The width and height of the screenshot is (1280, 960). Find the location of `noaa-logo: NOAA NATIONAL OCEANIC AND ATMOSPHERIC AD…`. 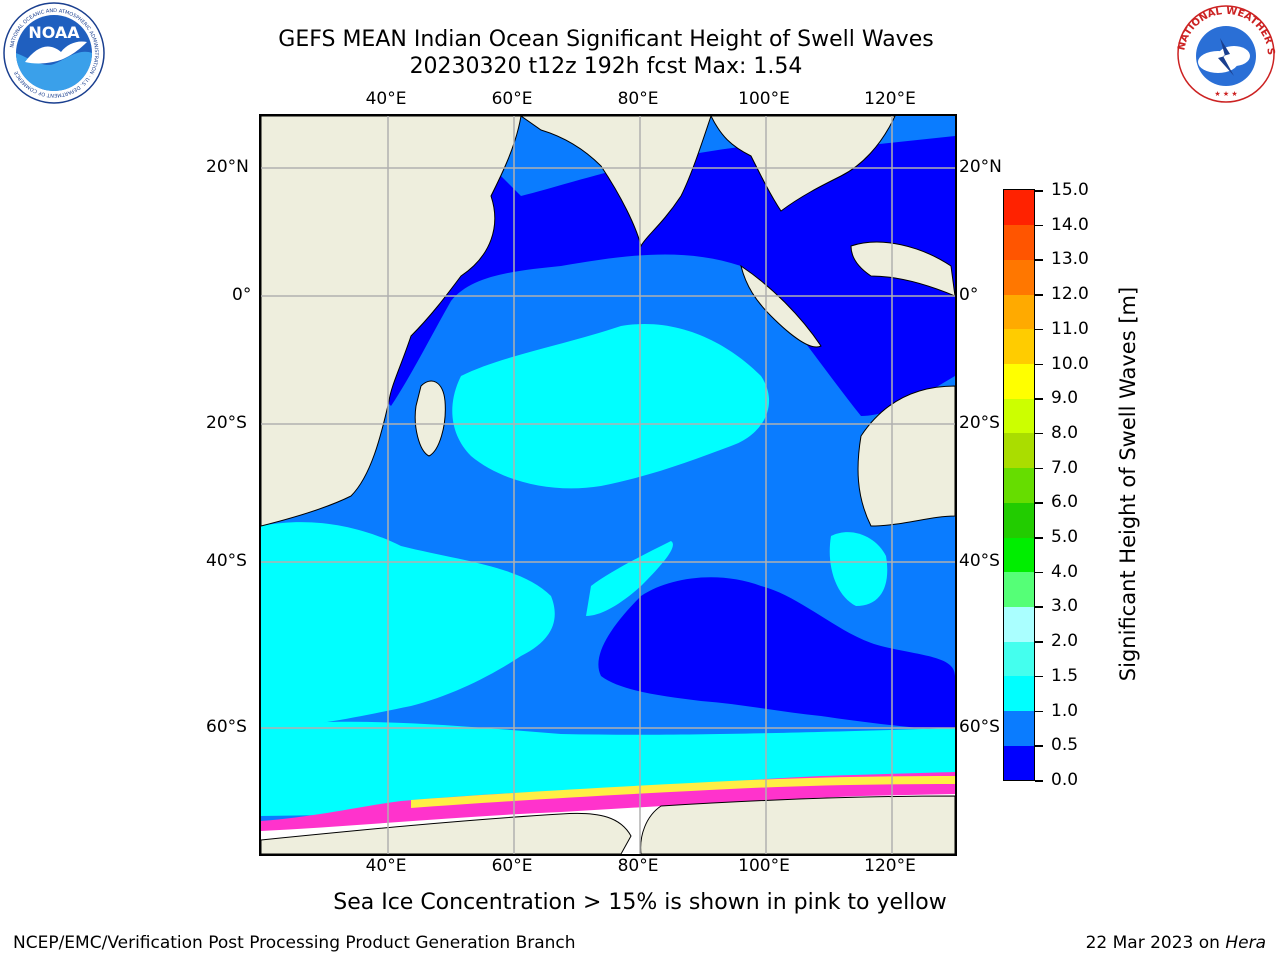

noaa-logo: NOAA NATIONAL OCEANIC AND ATMOSPHERIC AD… is located at coordinates (54, 53).